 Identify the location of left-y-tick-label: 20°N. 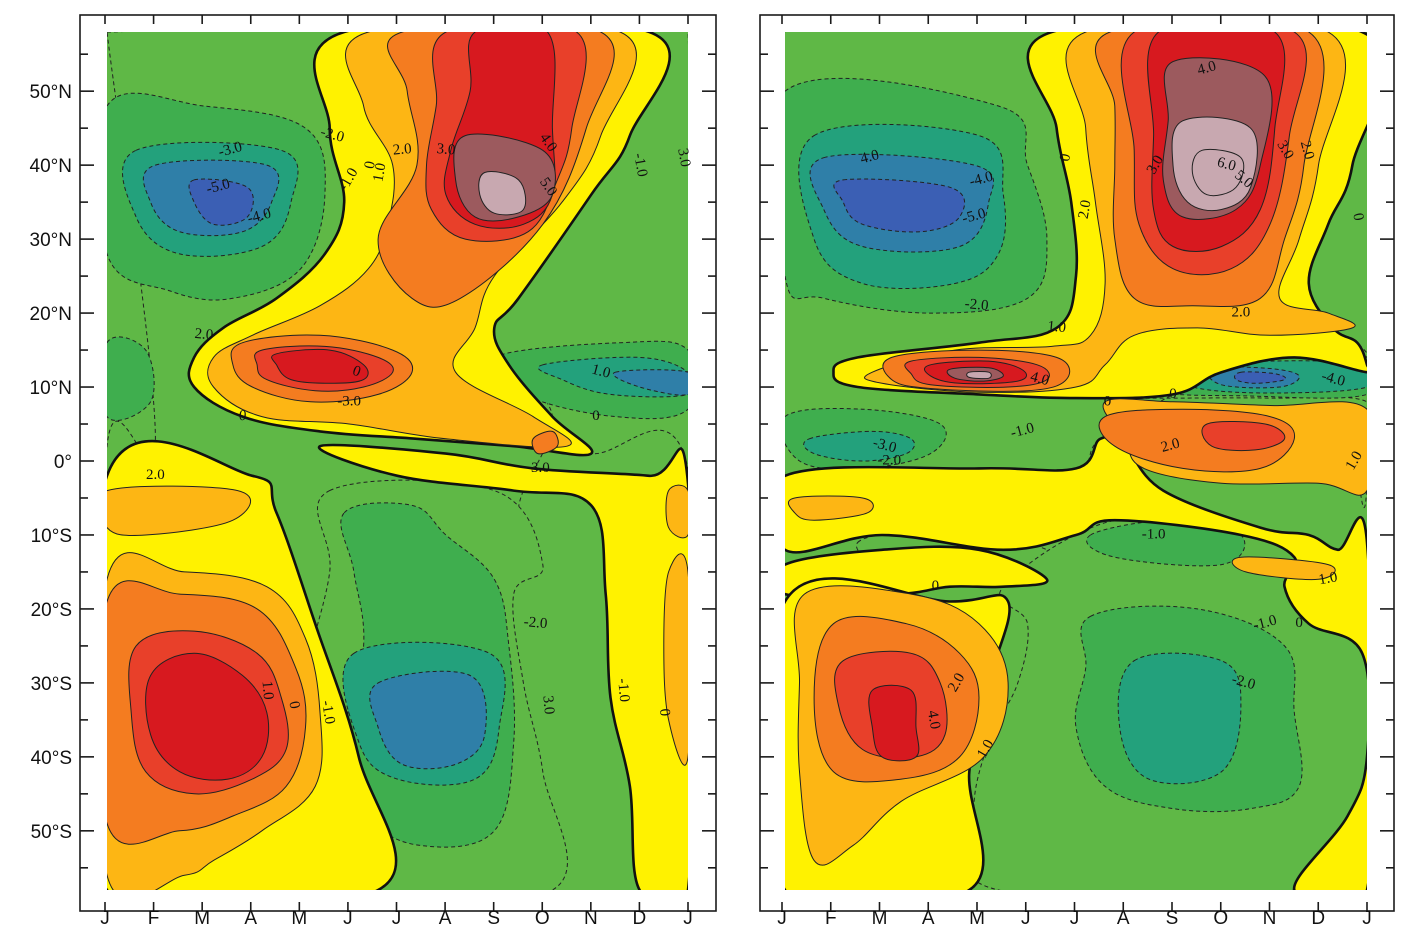
(51, 314).